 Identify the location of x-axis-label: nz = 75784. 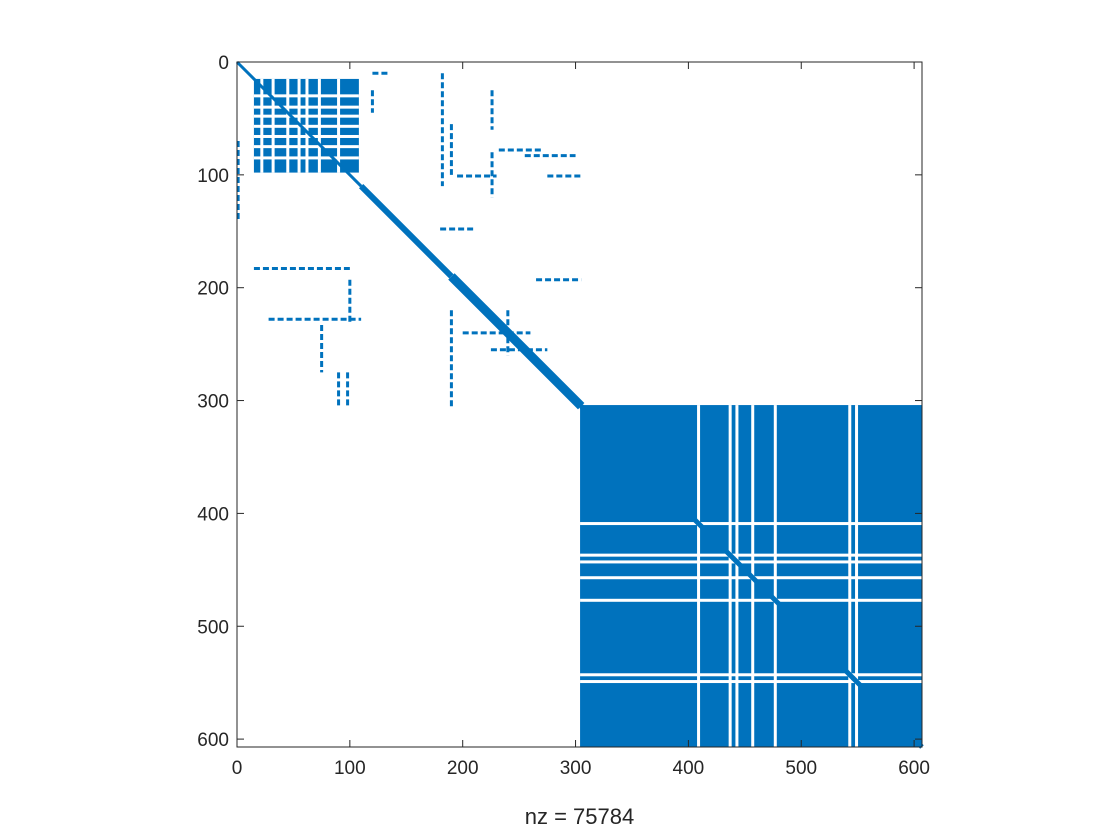
(579, 816).